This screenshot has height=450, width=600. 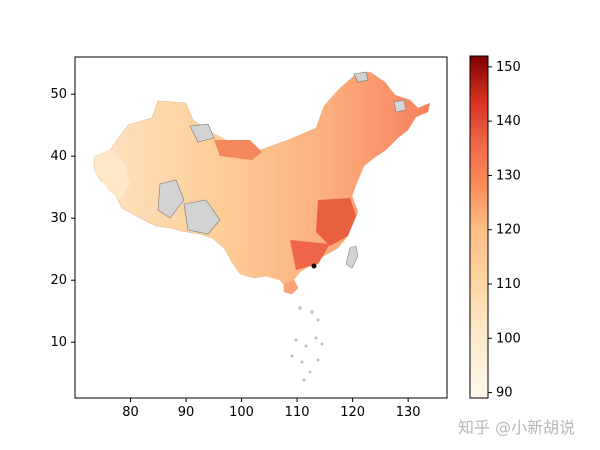 I want to click on colorbar-tick-label: 130, so click(x=508, y=175).